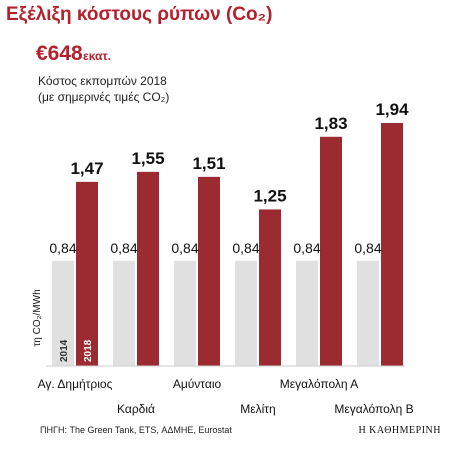 Image resolution: width=450 pixels, height=450 pixels. Describe the element at coordinates (197, 384) in the screenshot. I see `category-label: Αμύνταιο` at that location.